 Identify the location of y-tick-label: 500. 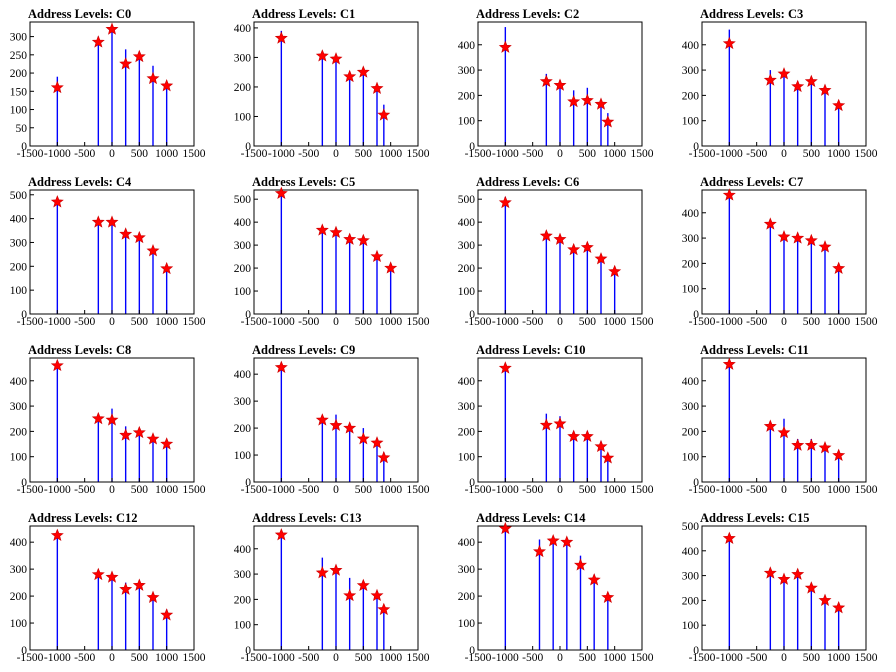
(243, 200).